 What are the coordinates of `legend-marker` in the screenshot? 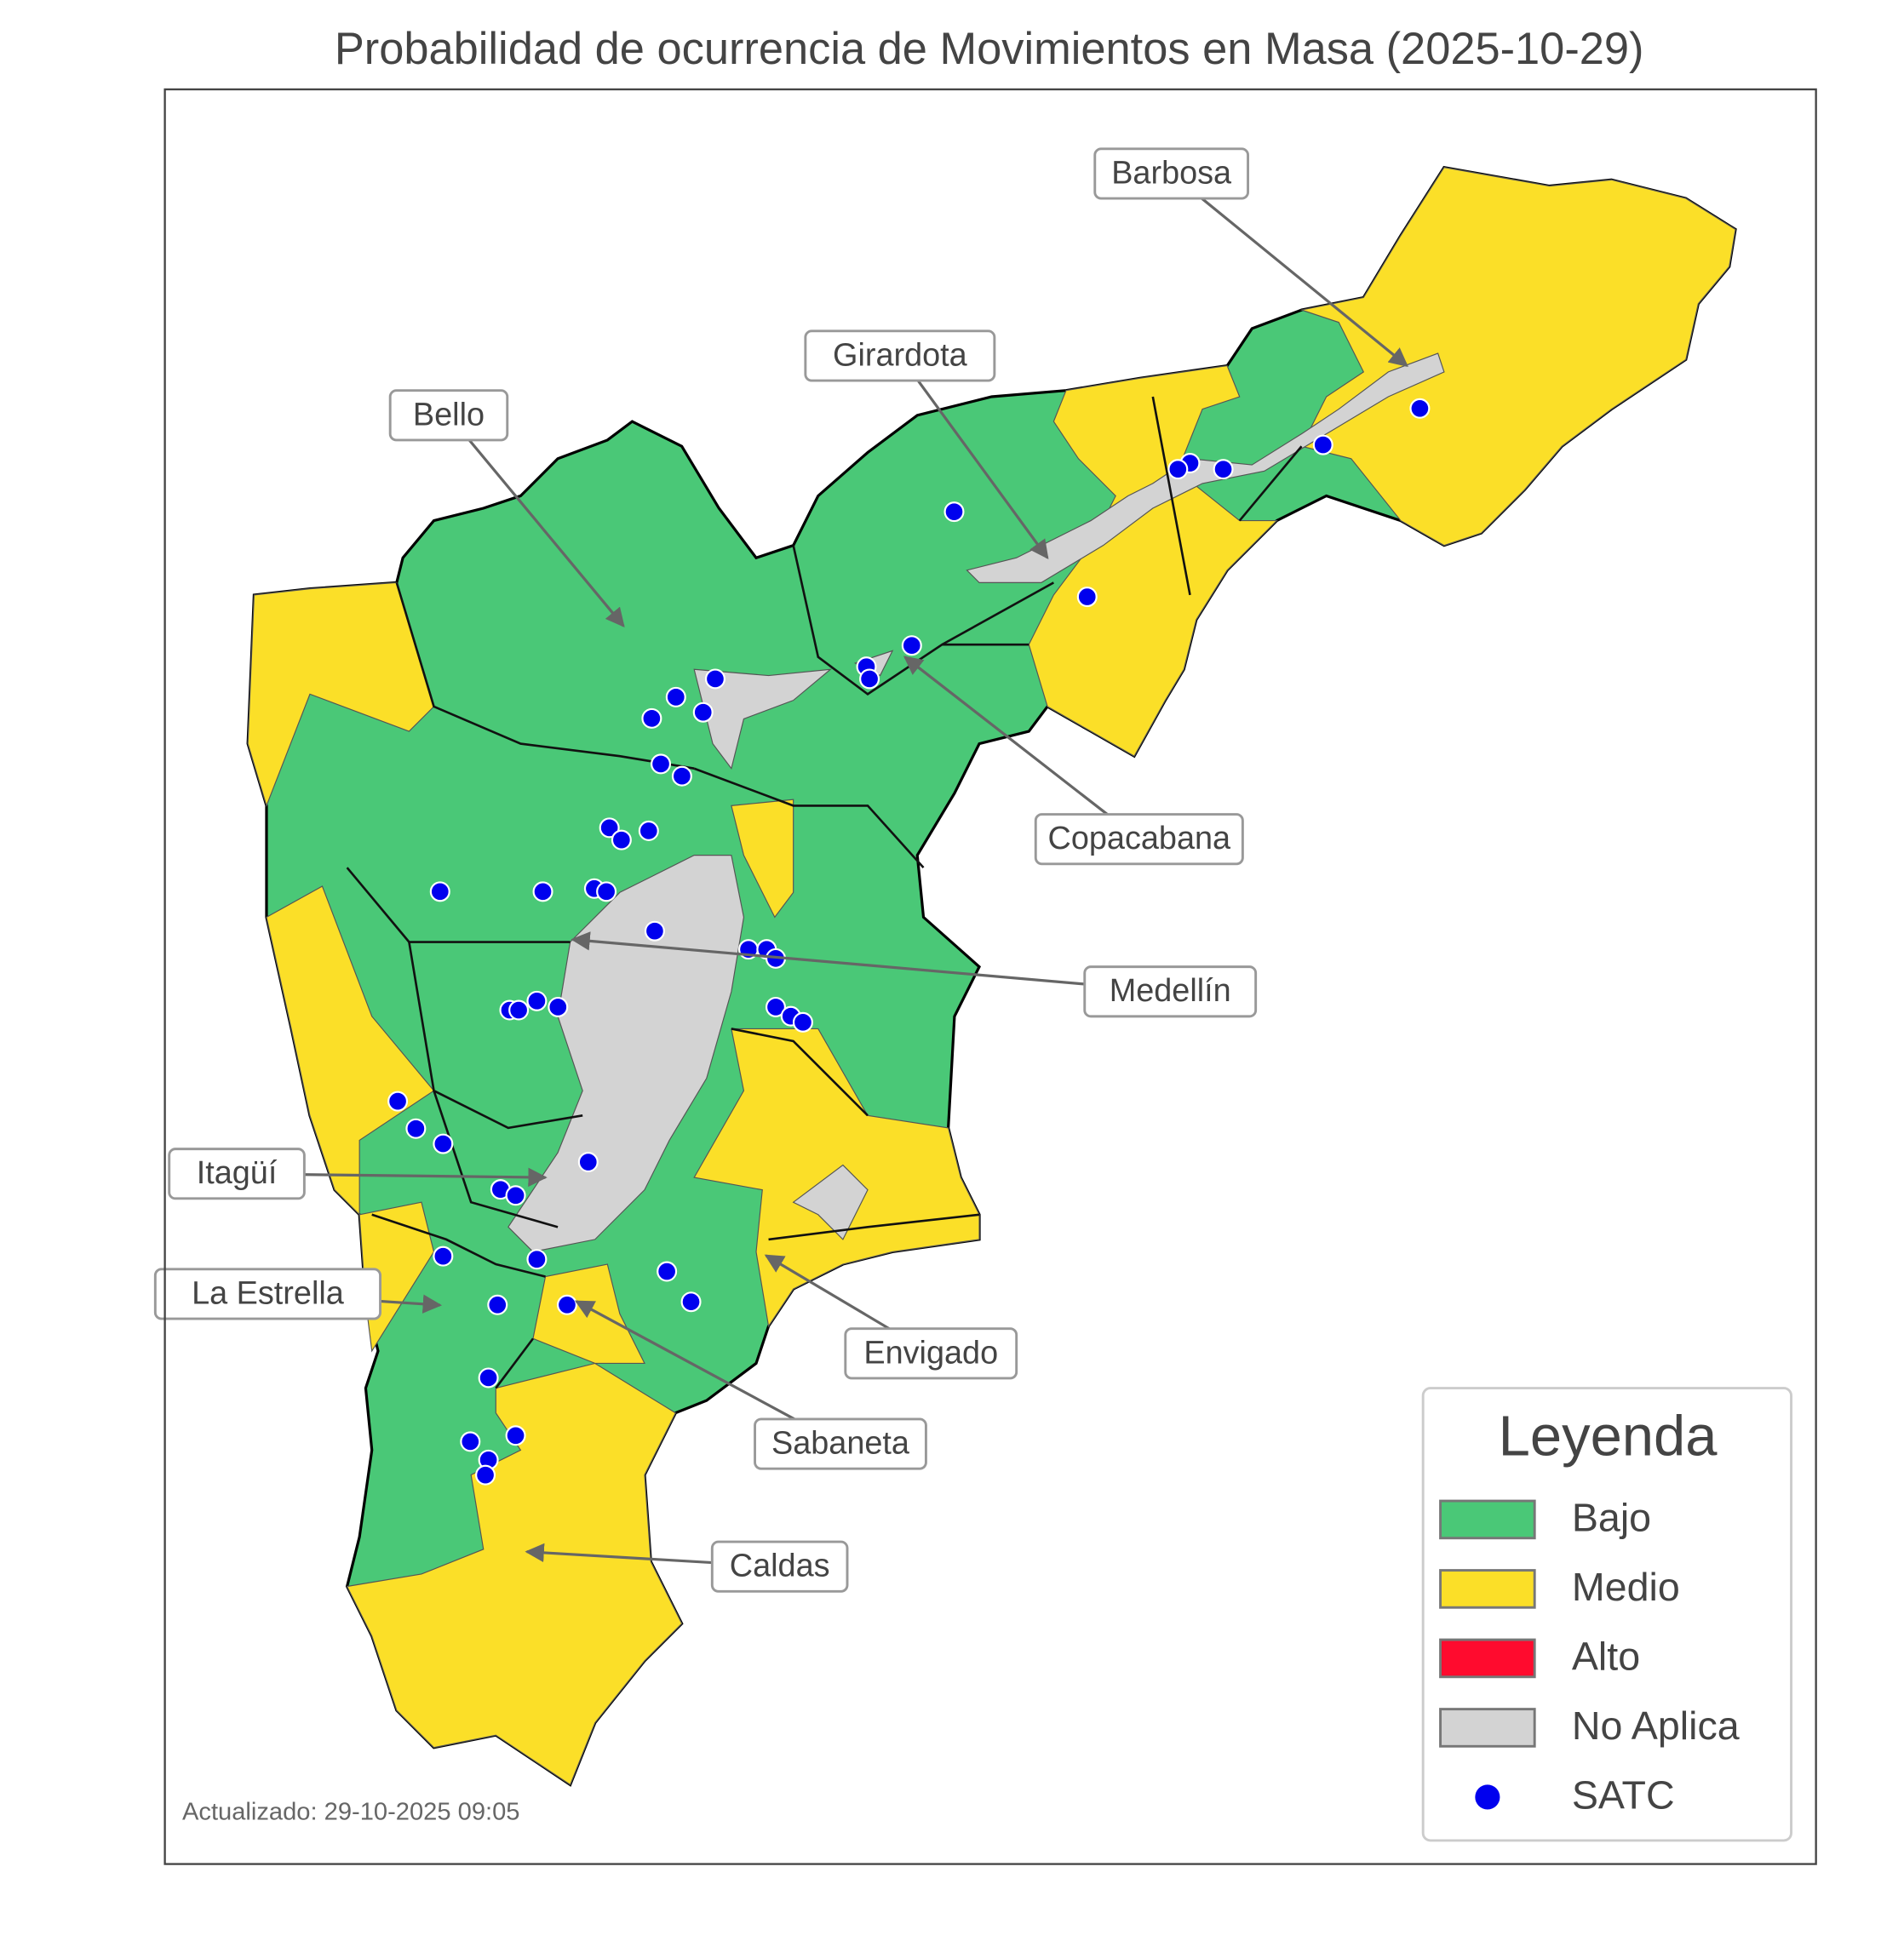 It's located at (1487, 1797).